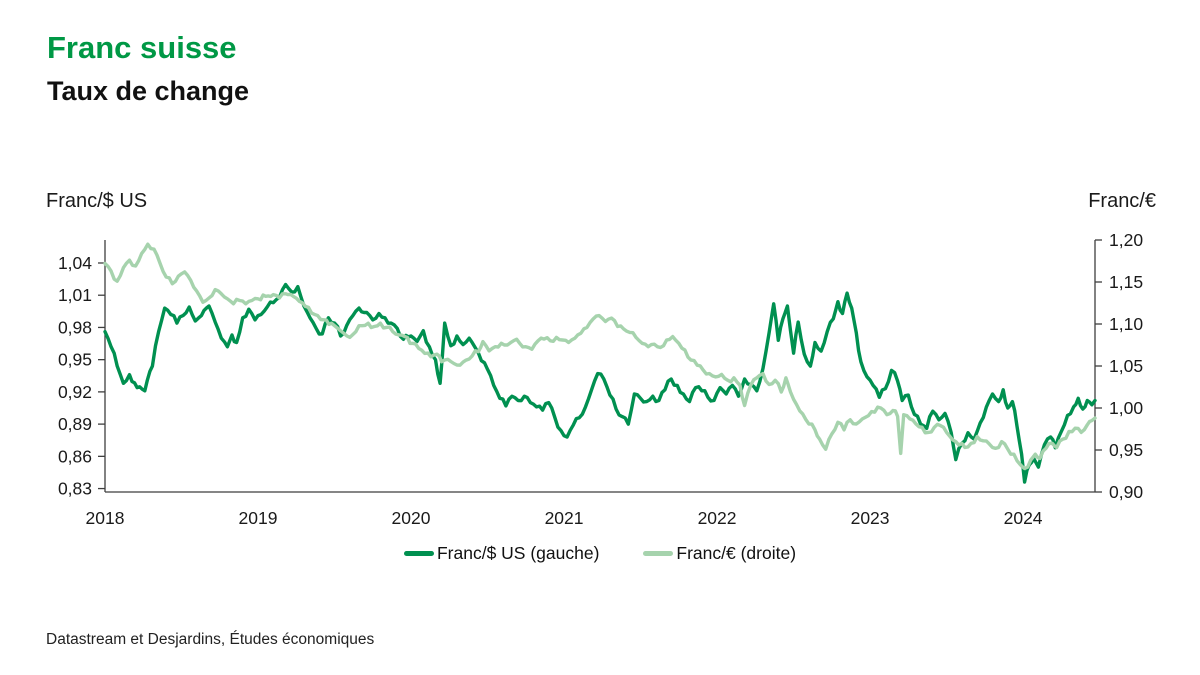 This screenshot has width=1200, height=675. Describe the element at coordinates (75, 360) in the screenshot. I see `left-tick-label: 0,95` at that location.